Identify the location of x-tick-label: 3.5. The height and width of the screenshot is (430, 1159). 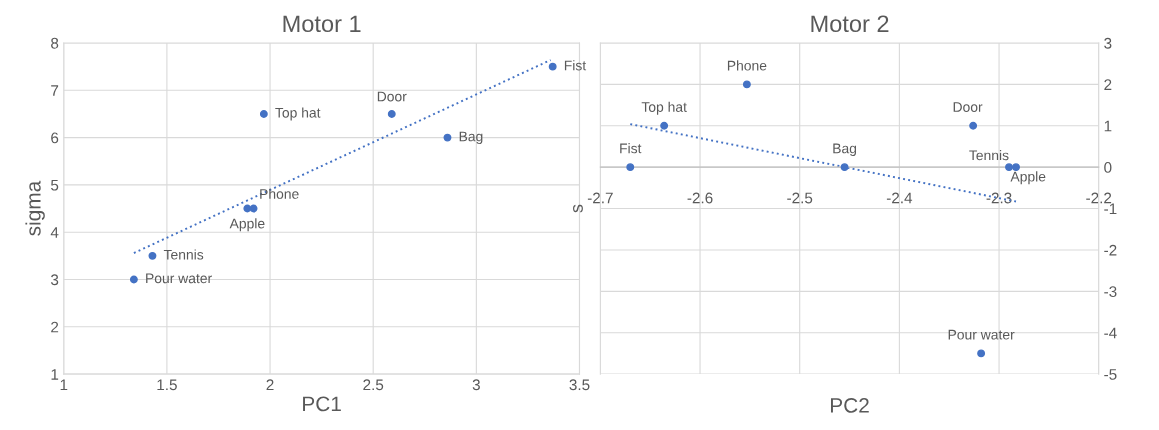
(579, 385).